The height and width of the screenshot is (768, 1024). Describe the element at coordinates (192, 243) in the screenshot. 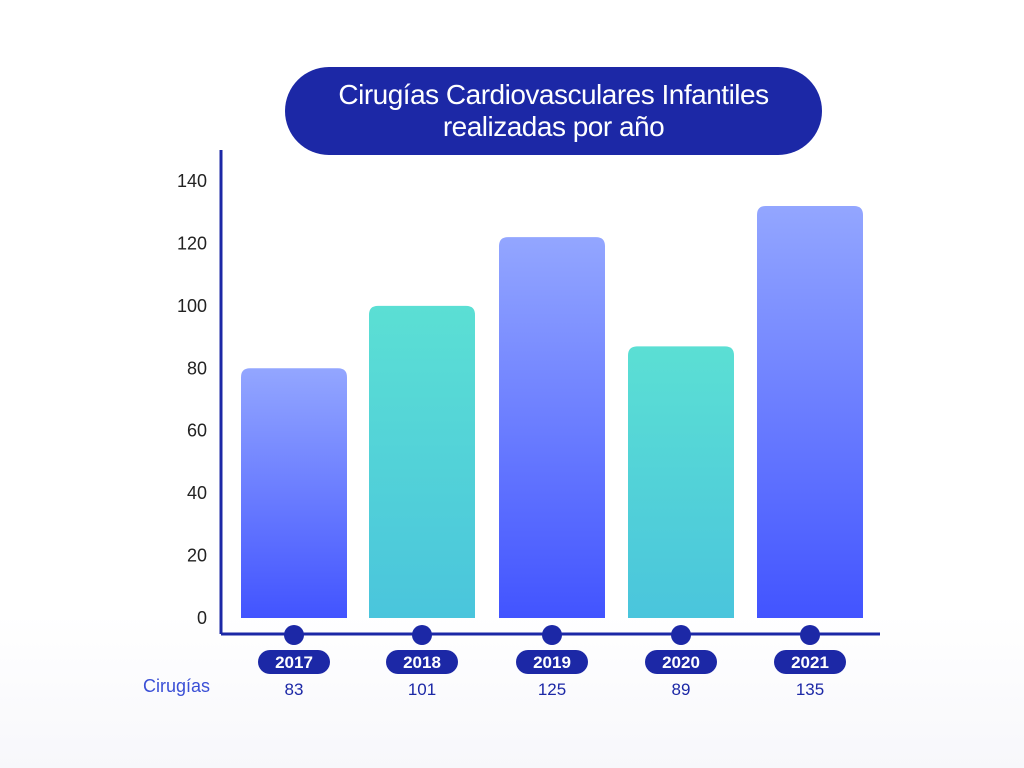

I see `y-tick-label: 120` at that location.